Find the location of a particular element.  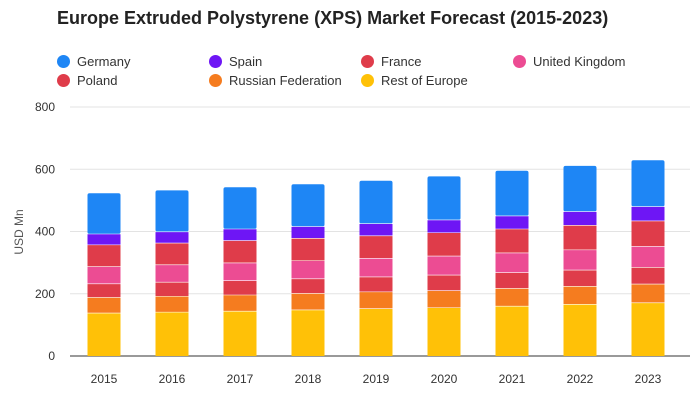

legend-swatch-poland is located at coordinates (63, 80).